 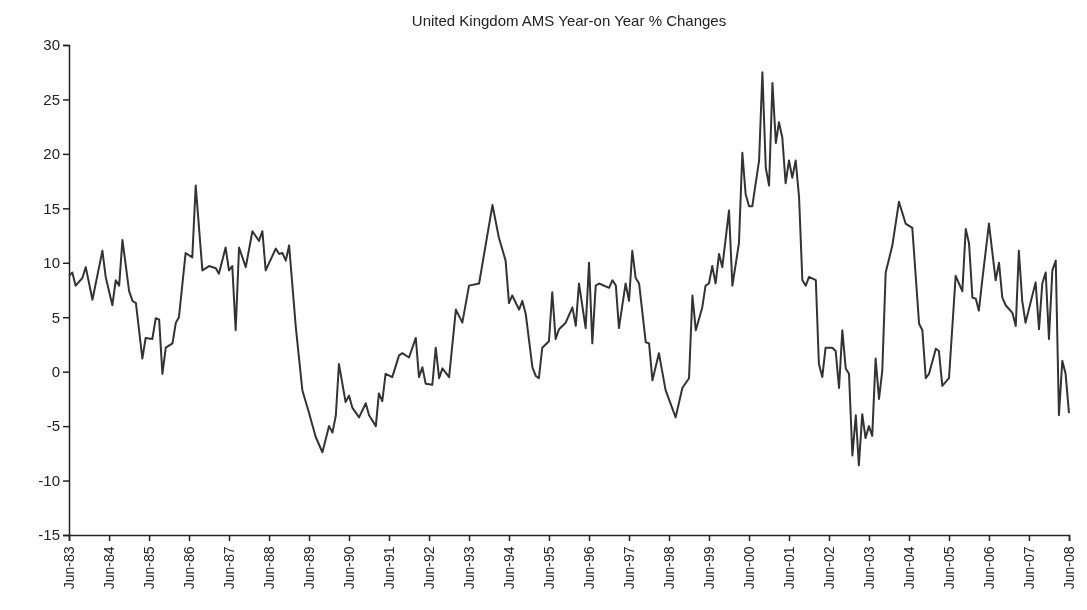 I want to click on x-tick-label: Jun-04, so click(x=908, y=568).